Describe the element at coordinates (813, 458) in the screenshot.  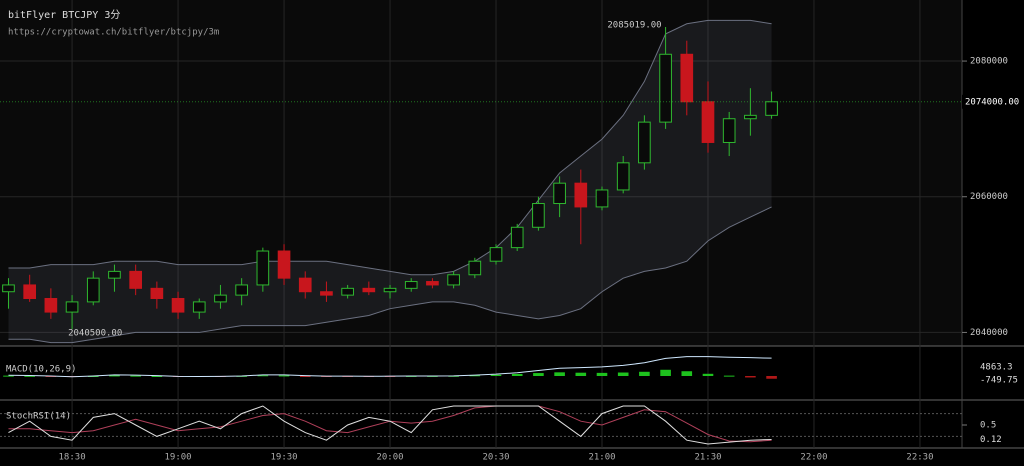
I see `x-tick-label: 22:00` at that location.